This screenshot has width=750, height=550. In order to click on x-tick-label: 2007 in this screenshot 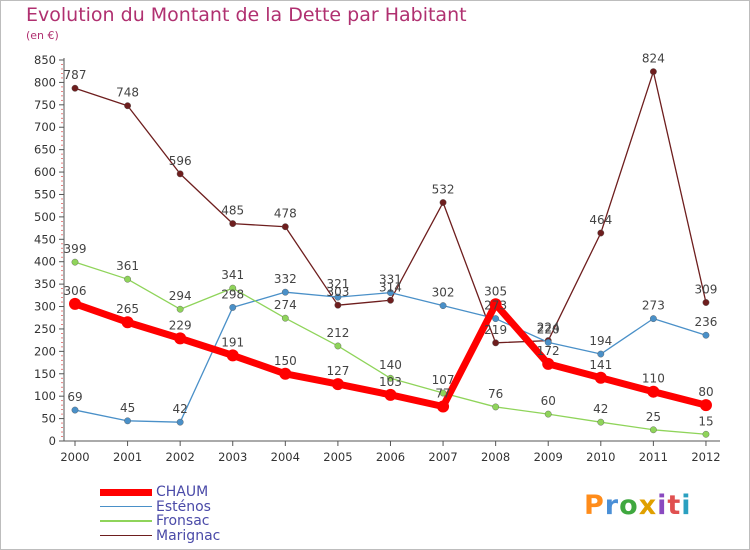, I will do `click(442, 457)`.